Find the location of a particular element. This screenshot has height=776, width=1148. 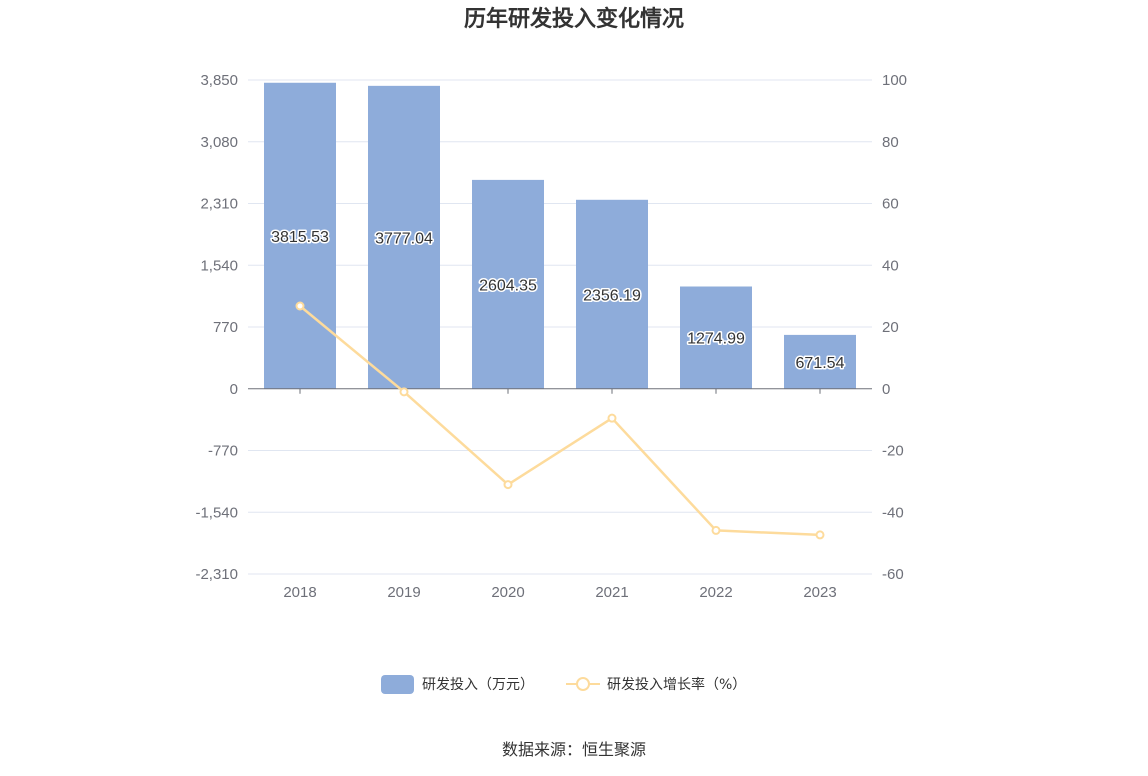

right-tick-label: 0 is located at coordinates (886, 389).